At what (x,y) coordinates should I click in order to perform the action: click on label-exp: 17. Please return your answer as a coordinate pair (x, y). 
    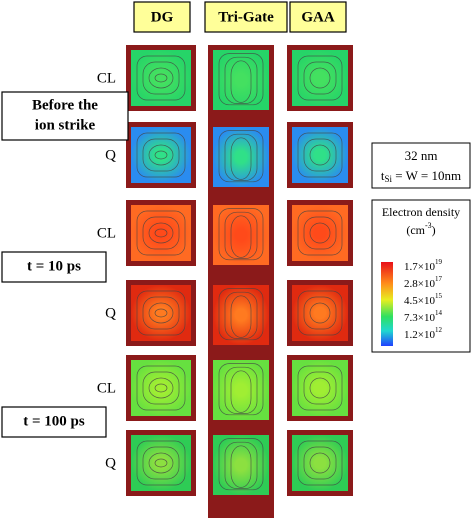
    Looking at the image, I should click on (439, 279).